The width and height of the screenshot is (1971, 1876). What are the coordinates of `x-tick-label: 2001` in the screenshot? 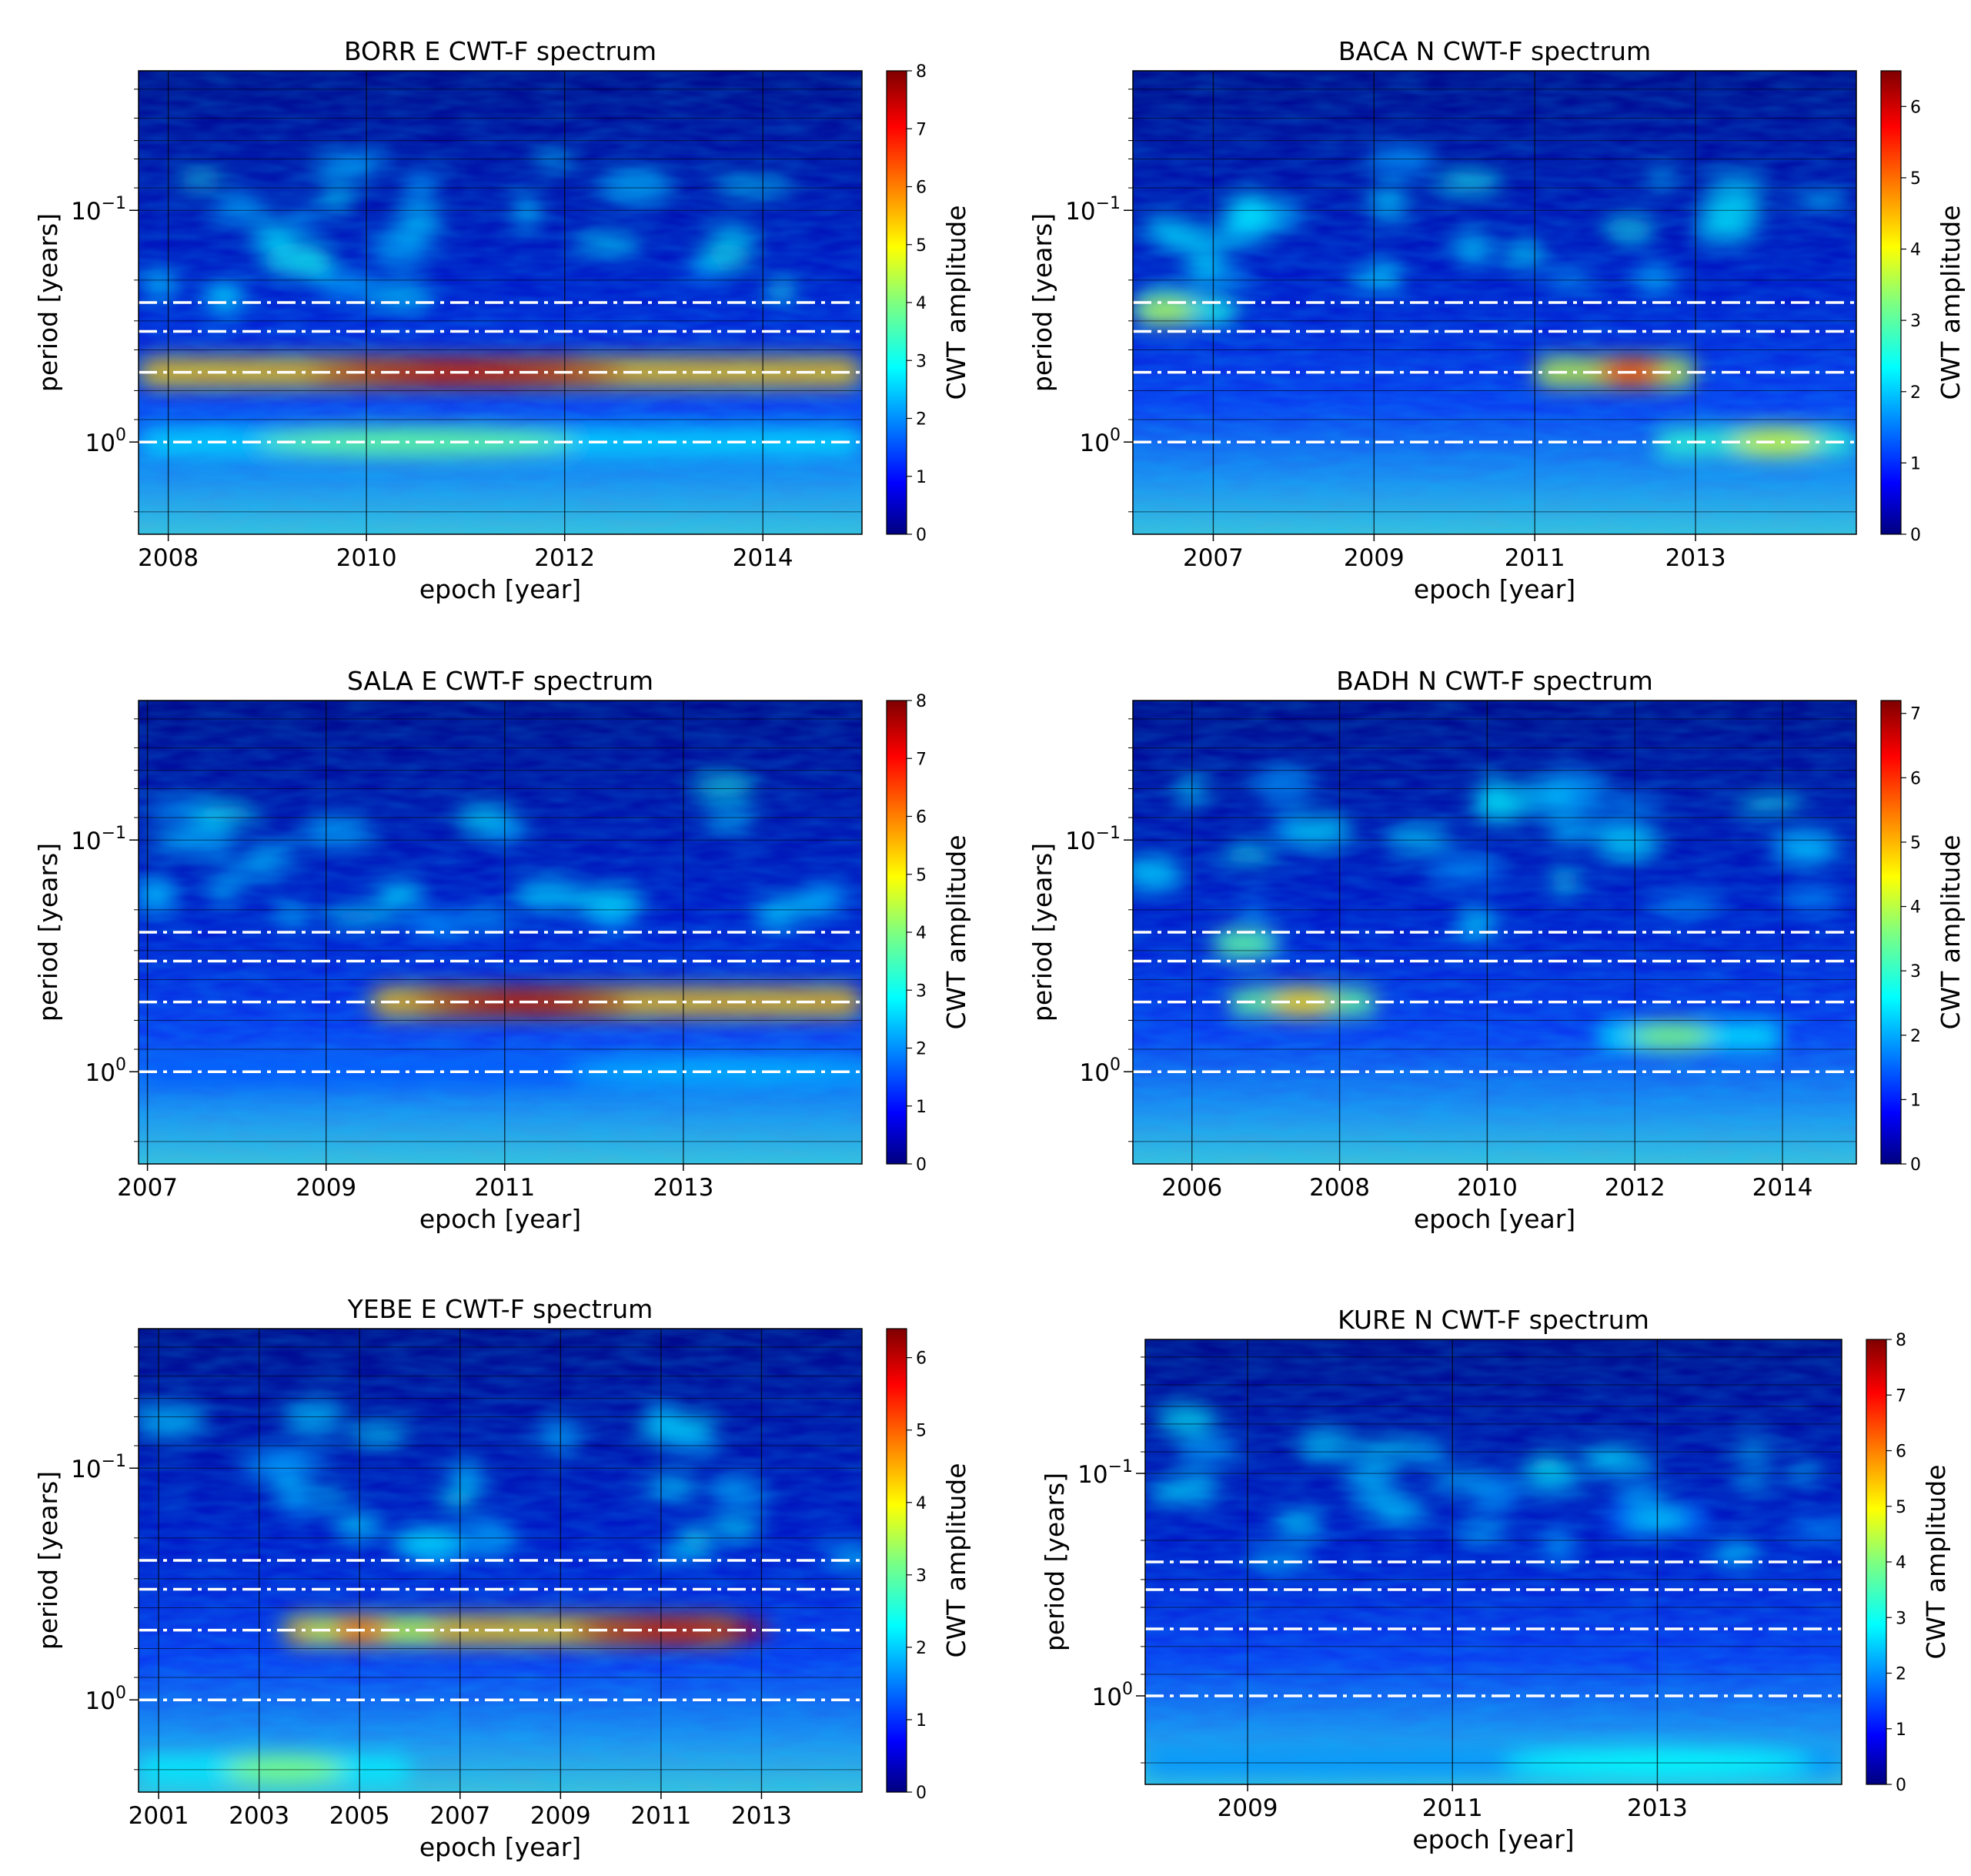 It's located at (159, 1816).